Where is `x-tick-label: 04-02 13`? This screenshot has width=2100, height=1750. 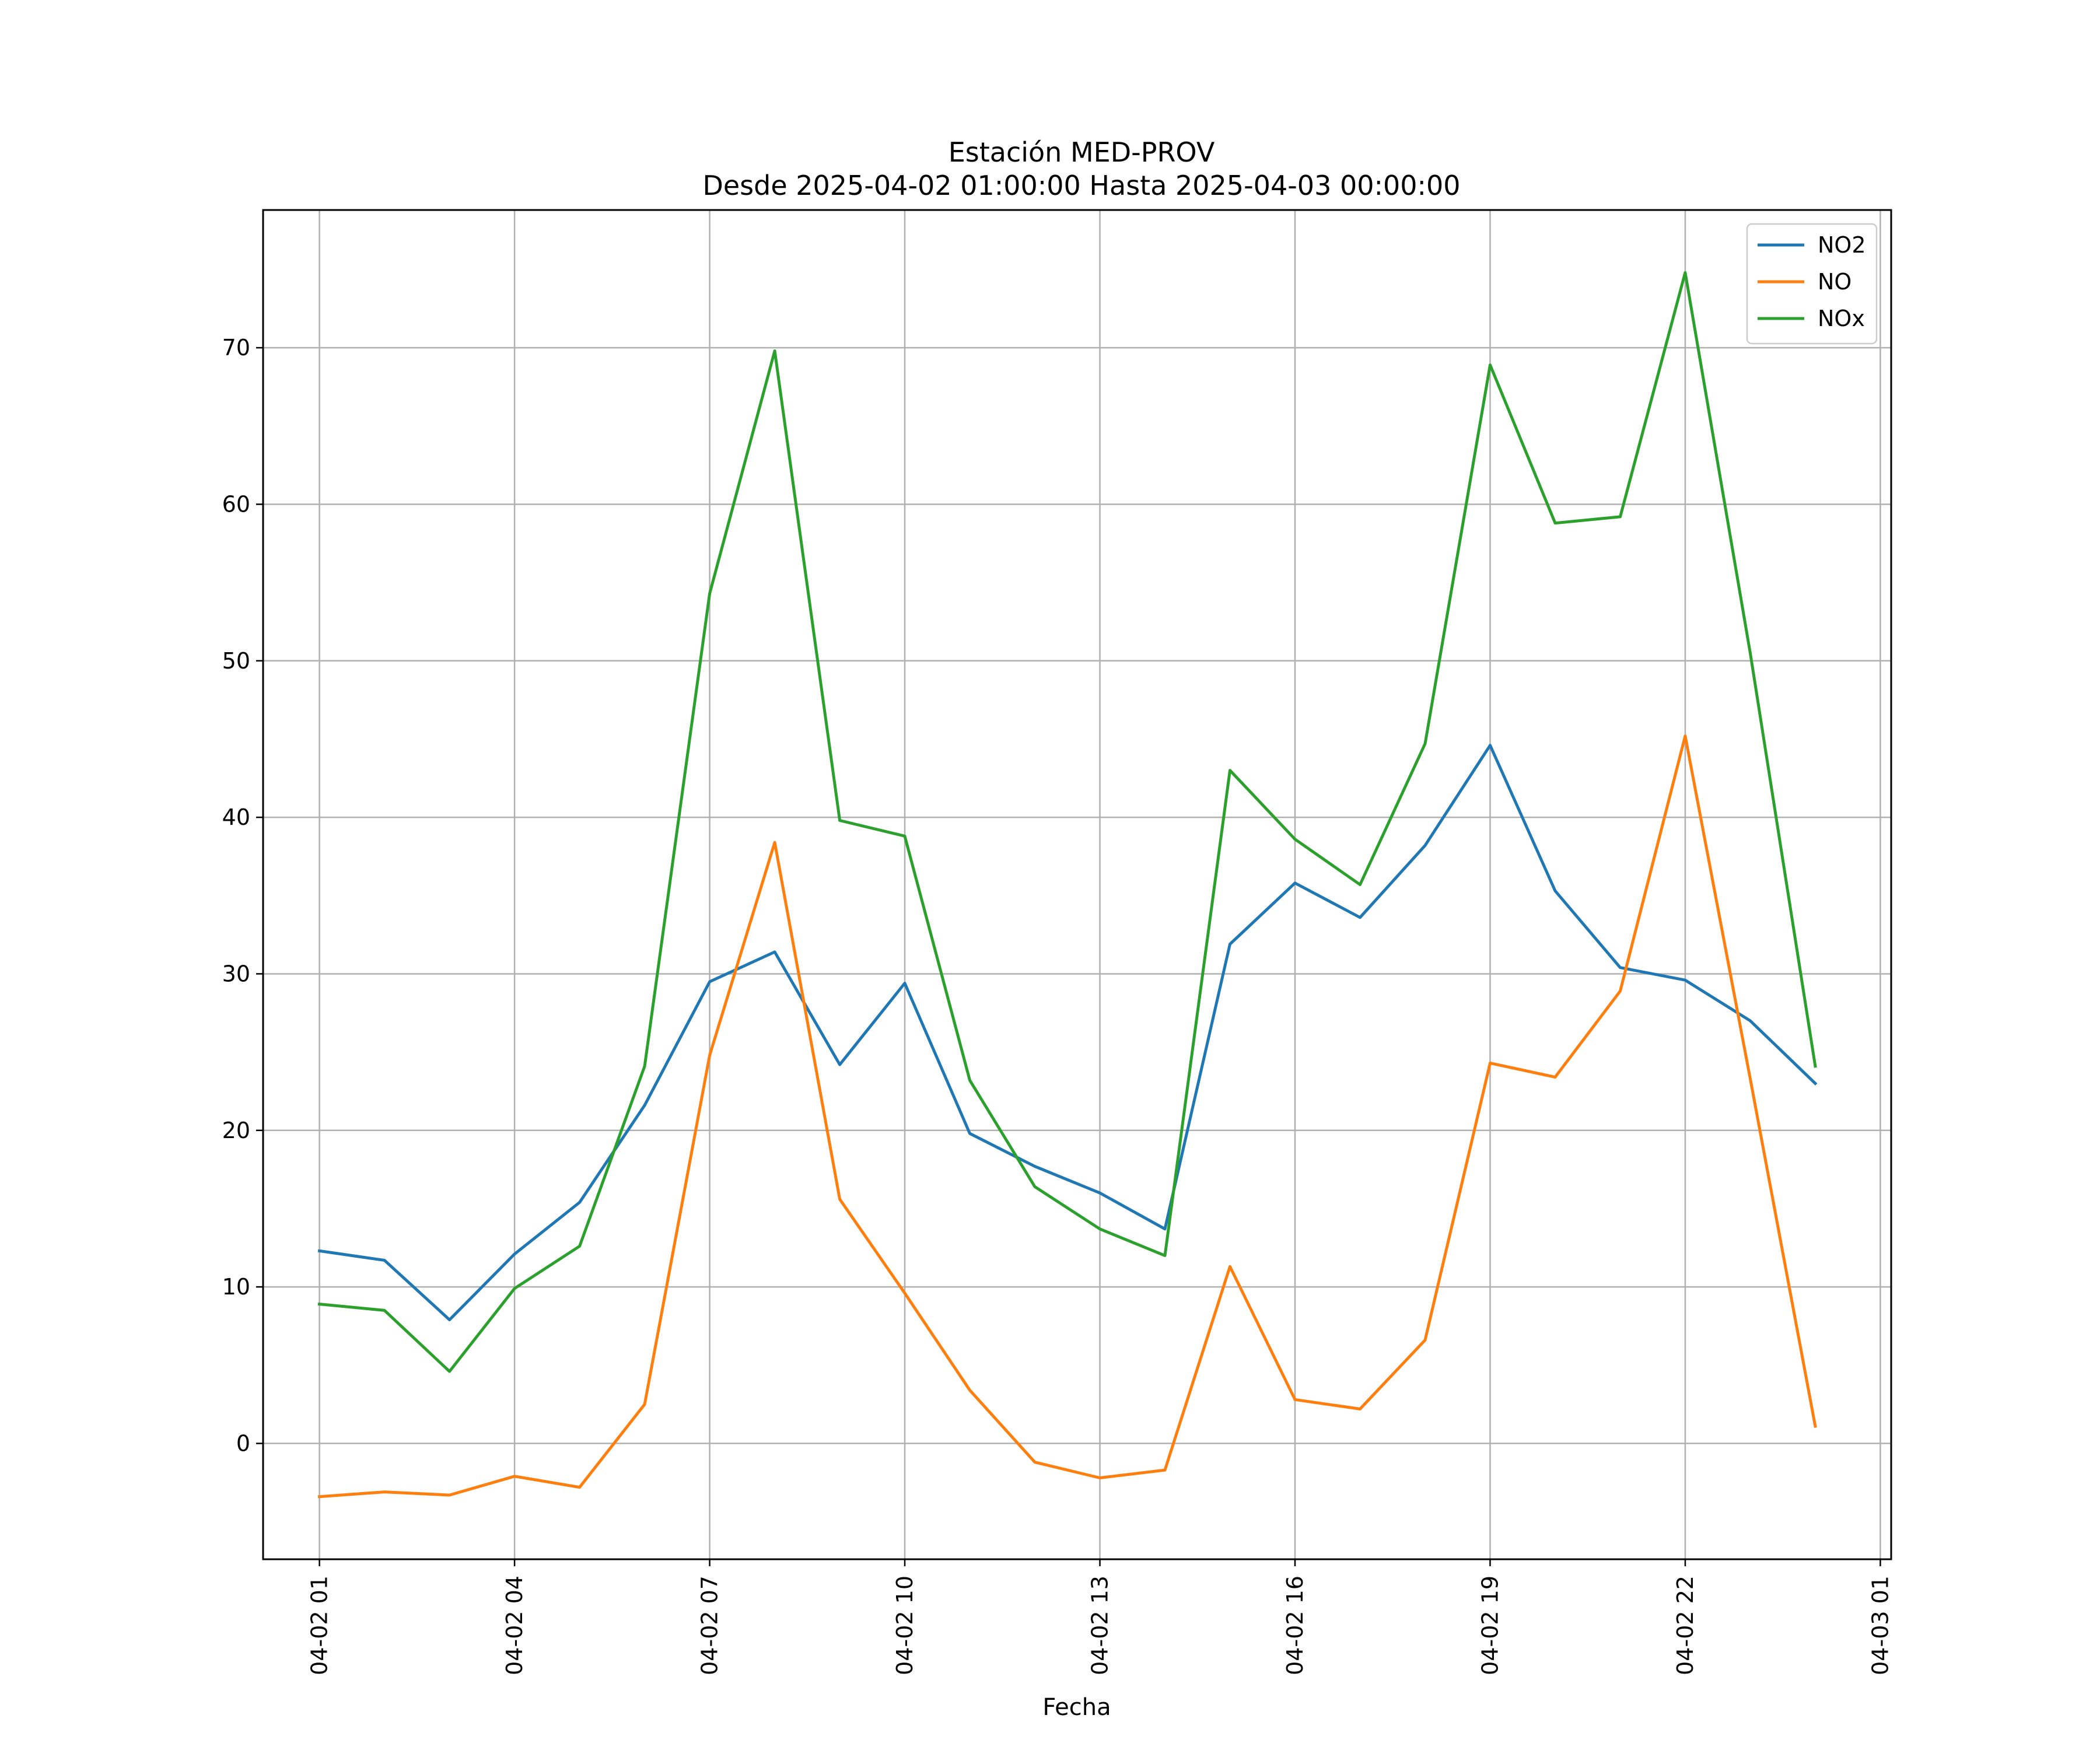 x-tick-label: 04-02 13 is located at coordinates (1100, 1625).